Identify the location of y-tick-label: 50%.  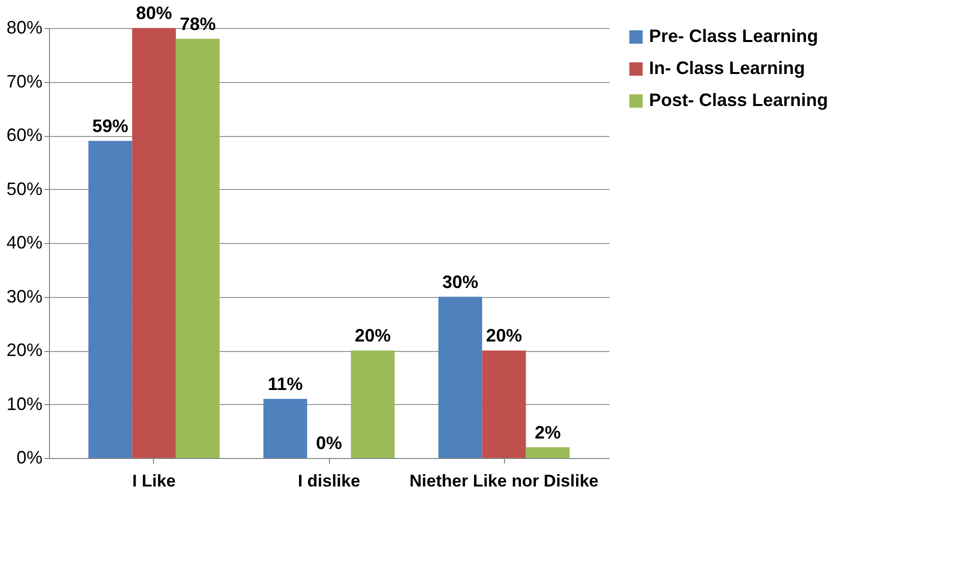
(24, 188).